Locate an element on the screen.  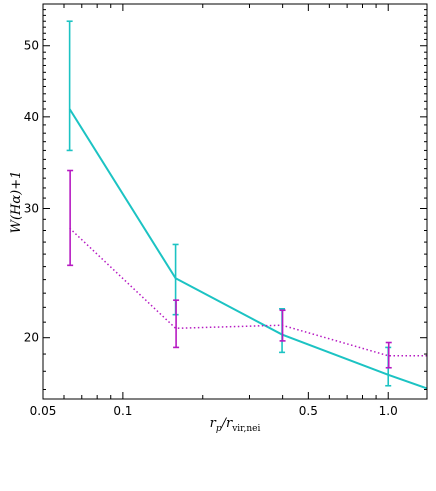
x-tick-label: 1.0 is located at coordinates (388, 411).